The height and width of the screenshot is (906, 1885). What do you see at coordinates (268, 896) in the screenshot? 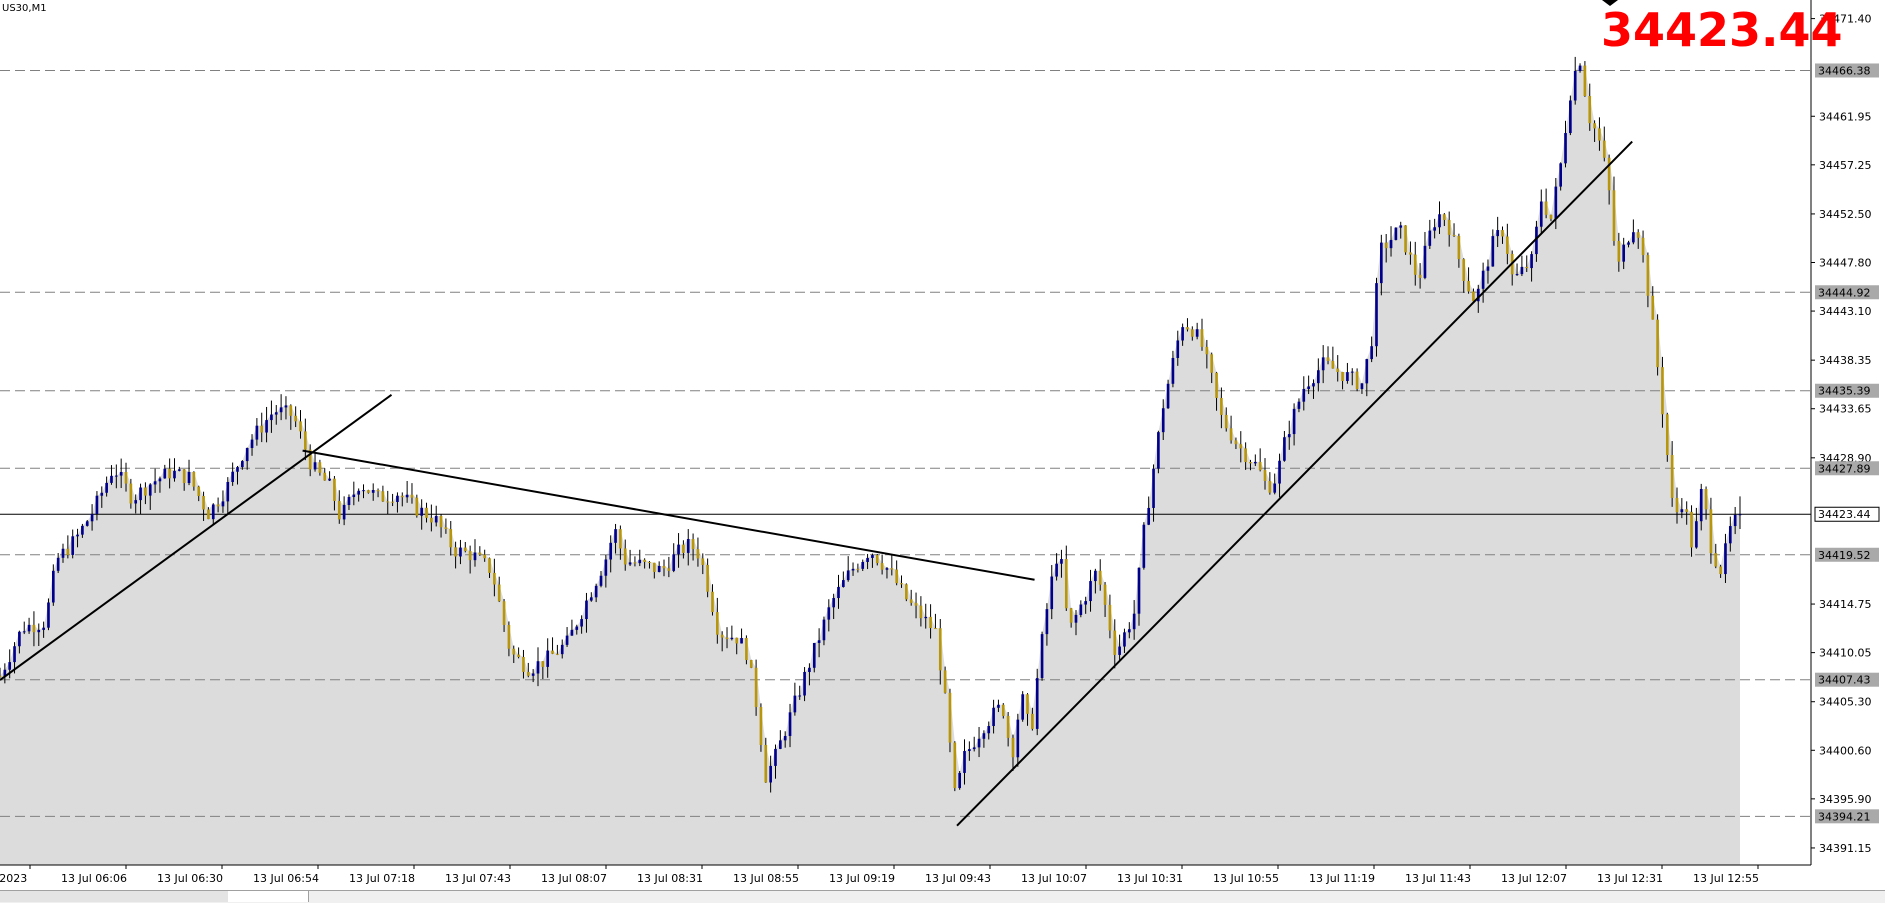
I see `chart-tab-active` at bounding box center [268, 896].